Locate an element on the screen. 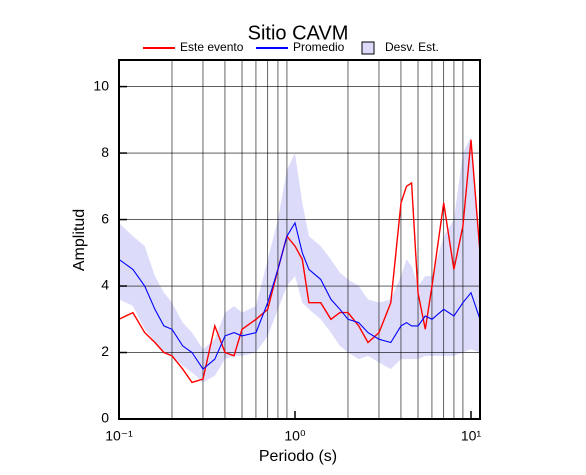  y-axis-label: Amplitud is located at coordinates (79, 240).